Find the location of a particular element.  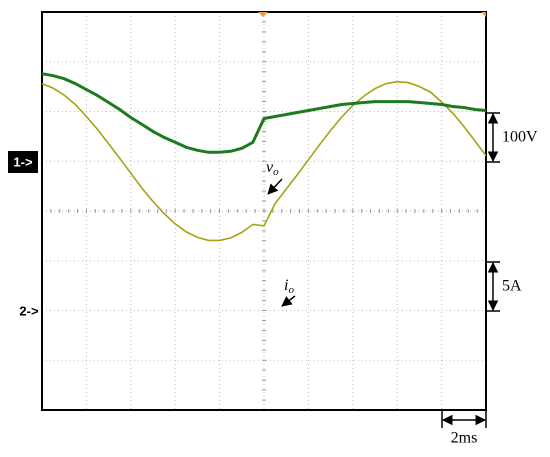

waveform is located at coordinates (264, 113).